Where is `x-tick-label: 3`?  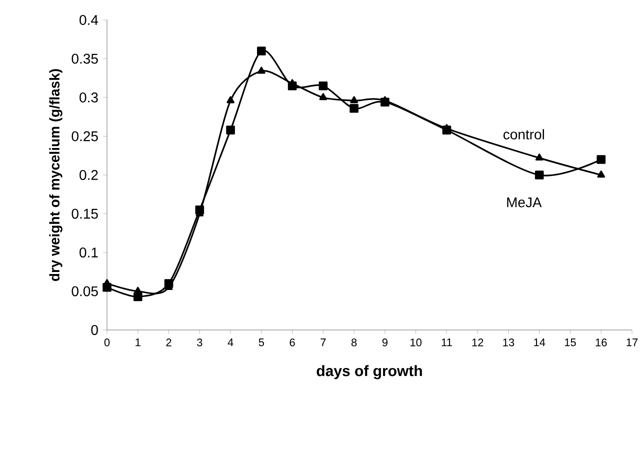 x-tick-label: 3 is located at coordinates (199, 342).